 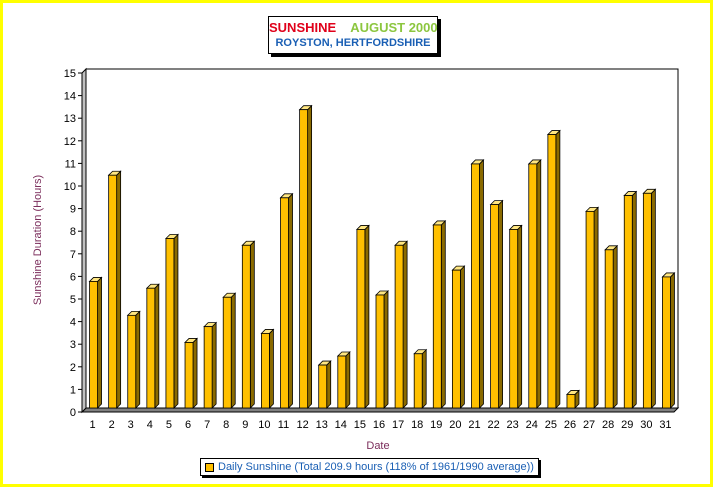 What do you see at coordinates (394, 27) in the screenshot?
I see `chart-title-month: AUGUST 2000` at bounding box center [394, 27].